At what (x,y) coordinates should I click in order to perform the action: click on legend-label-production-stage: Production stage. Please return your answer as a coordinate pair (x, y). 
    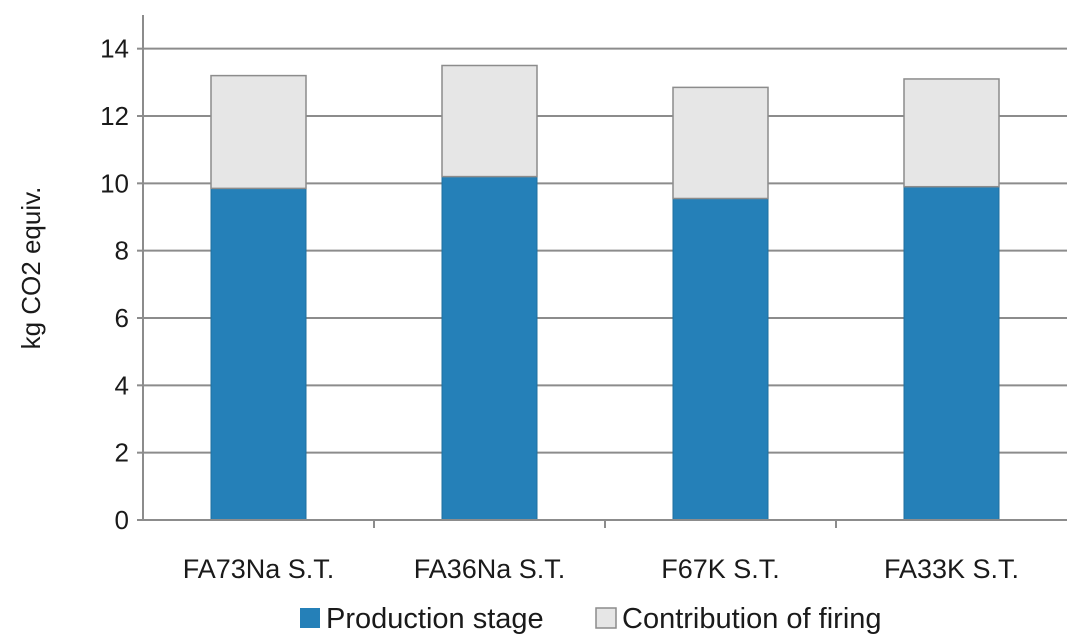
    Looking at the image, I should click on (435, 619).